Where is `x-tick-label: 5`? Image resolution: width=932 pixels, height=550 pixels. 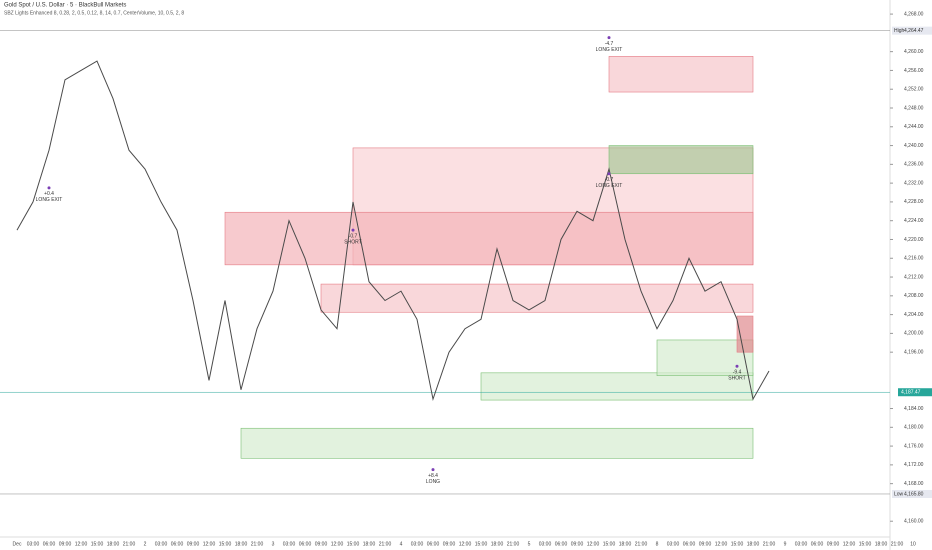
x-tick-label: 5 is located at coordinates (529, 544).